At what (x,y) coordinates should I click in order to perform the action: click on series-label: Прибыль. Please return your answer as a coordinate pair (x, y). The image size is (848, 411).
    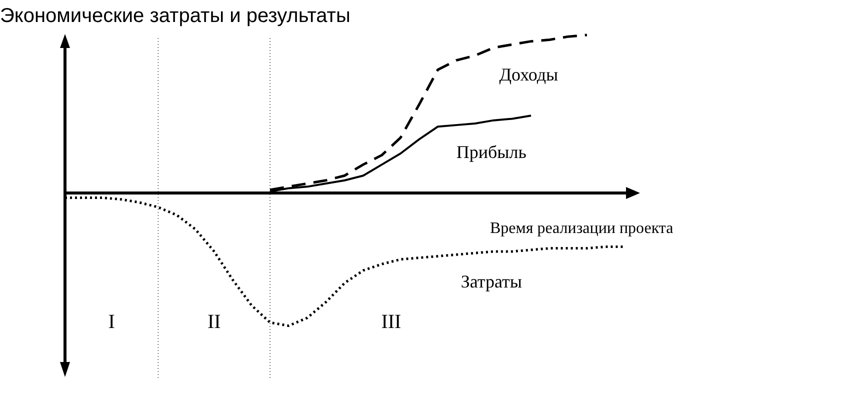
    Looking at the image, I should click on (491, 152).